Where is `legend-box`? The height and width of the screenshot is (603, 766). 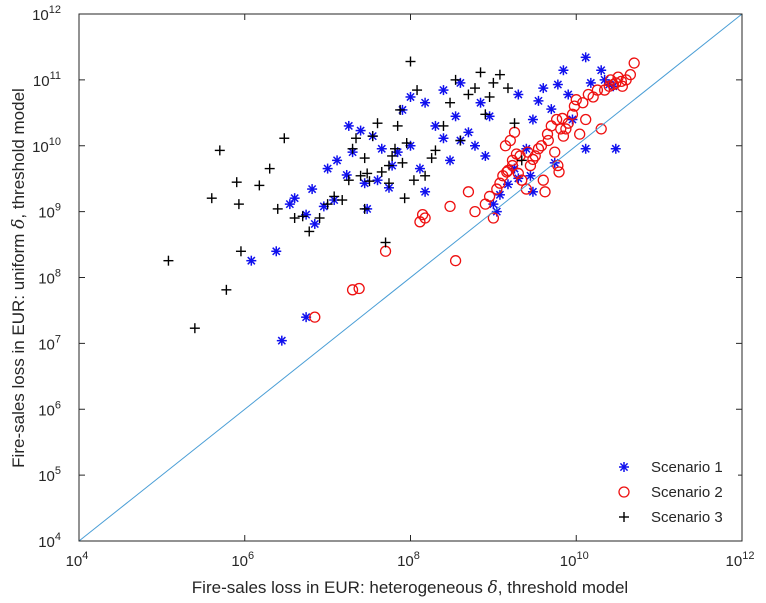
legend-box is located at coordinates (664, 495).